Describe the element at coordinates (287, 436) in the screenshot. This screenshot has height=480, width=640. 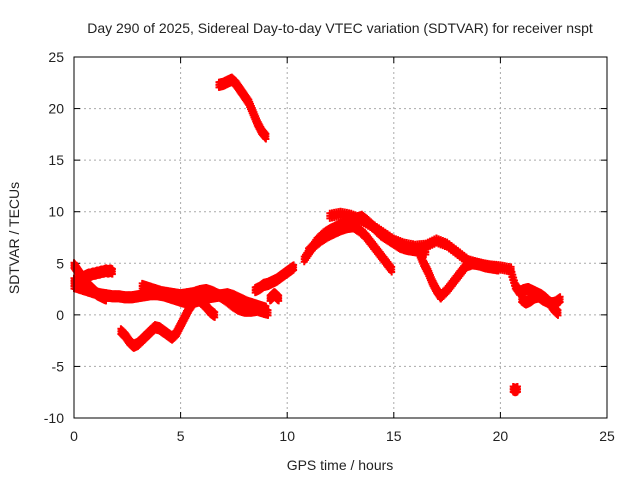
I see `x-tick-label: 10` at that location.